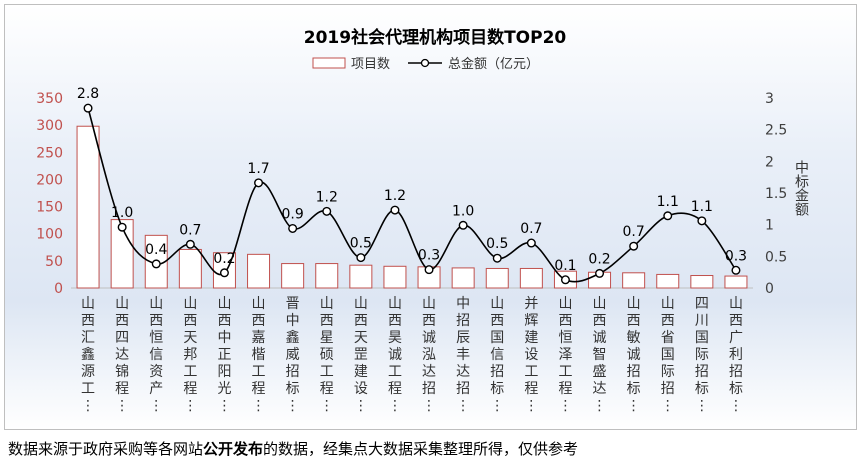 This screenshot has width=867, height=462. I want to click on footnote-text-2: 的数据，经集点大数据采集整理所得，仅供参考, so click(421, 449).